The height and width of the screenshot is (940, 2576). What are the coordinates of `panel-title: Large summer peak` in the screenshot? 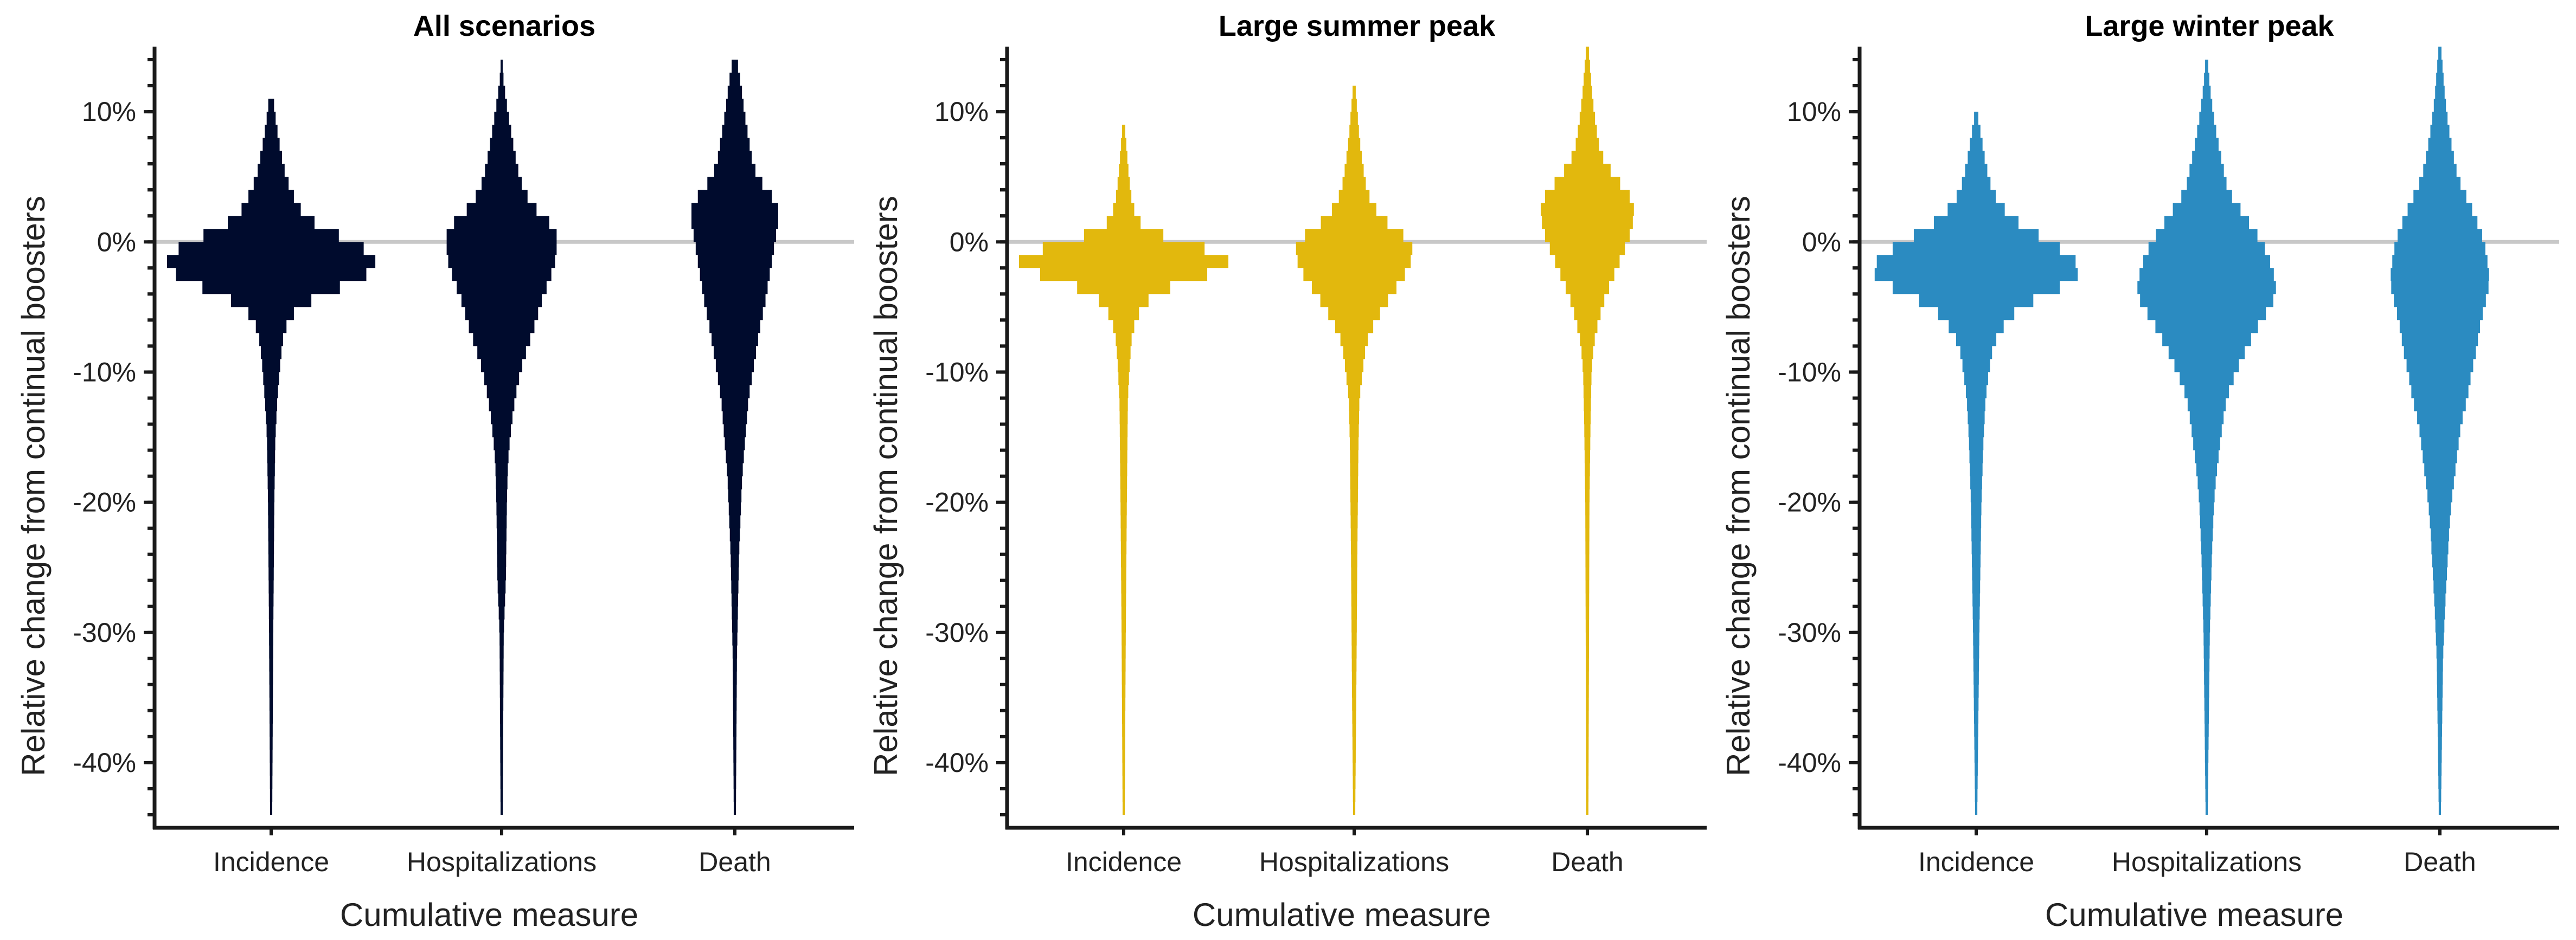 It's located at (1357, 26).